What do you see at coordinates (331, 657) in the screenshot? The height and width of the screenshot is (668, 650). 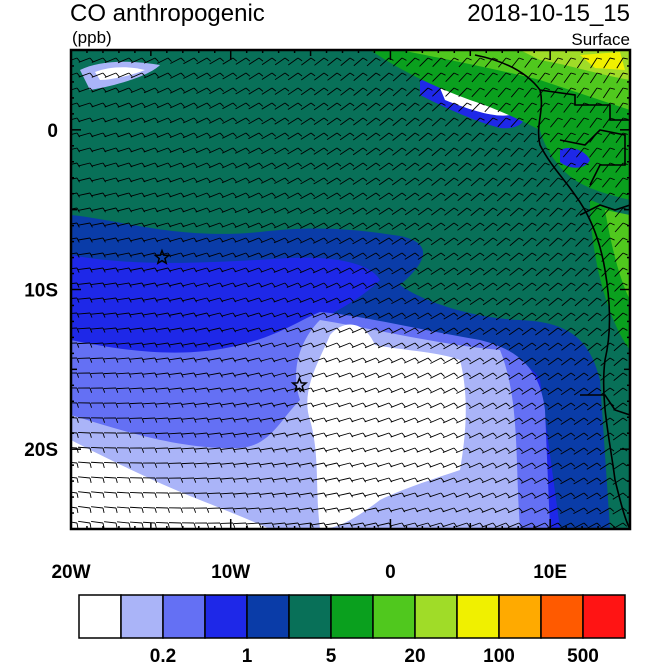 I see `colorbar-label: 5` at bounding box center [331, 657].